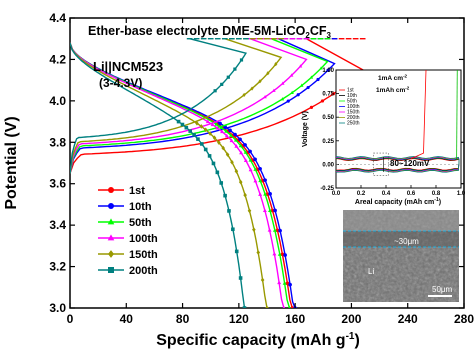  What do you see at coordinates (305, 129) in the screenshot?
I see `inset-y-axis-title: Voltage (V)` at bounding box center [305, 129].